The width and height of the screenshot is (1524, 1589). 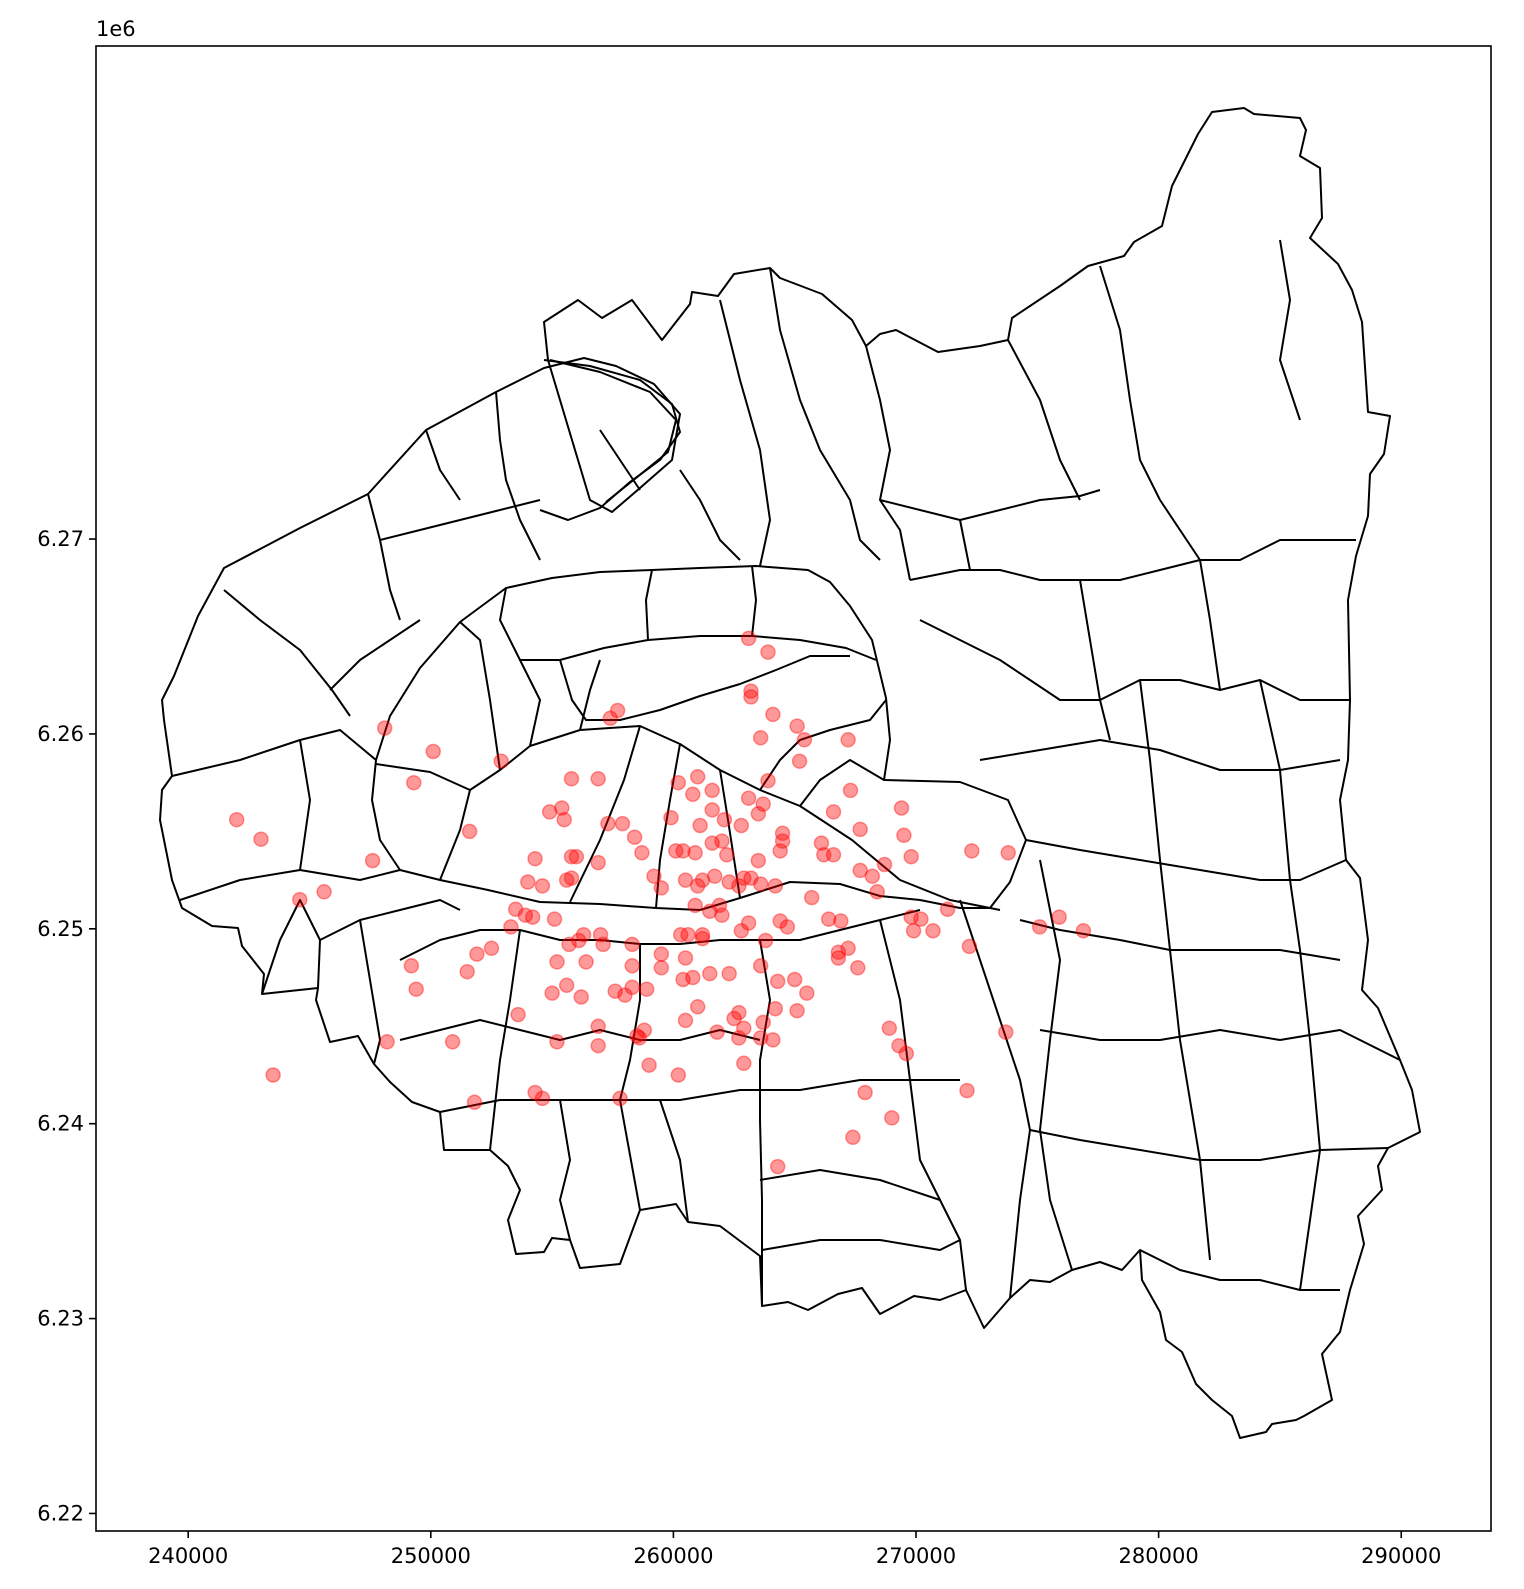 What do you see at coordinates (794, 1549) in the screenshot?
I see `x-axis: 240000 250000 260000 270000 280000 290000` at bounding box center [794, 1549].